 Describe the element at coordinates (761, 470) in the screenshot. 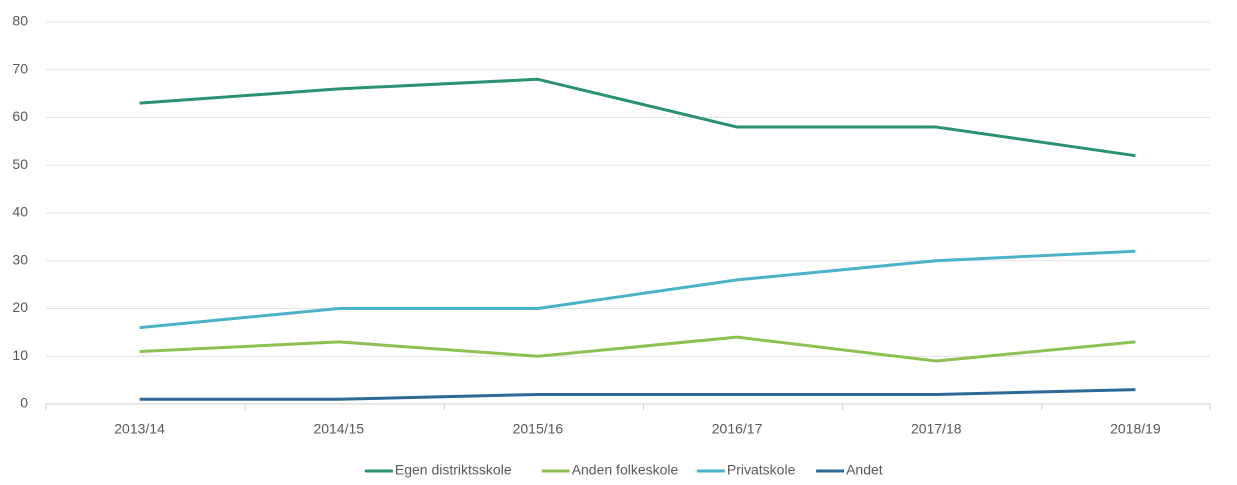

I see `legend-label: Privatskole` at that location.